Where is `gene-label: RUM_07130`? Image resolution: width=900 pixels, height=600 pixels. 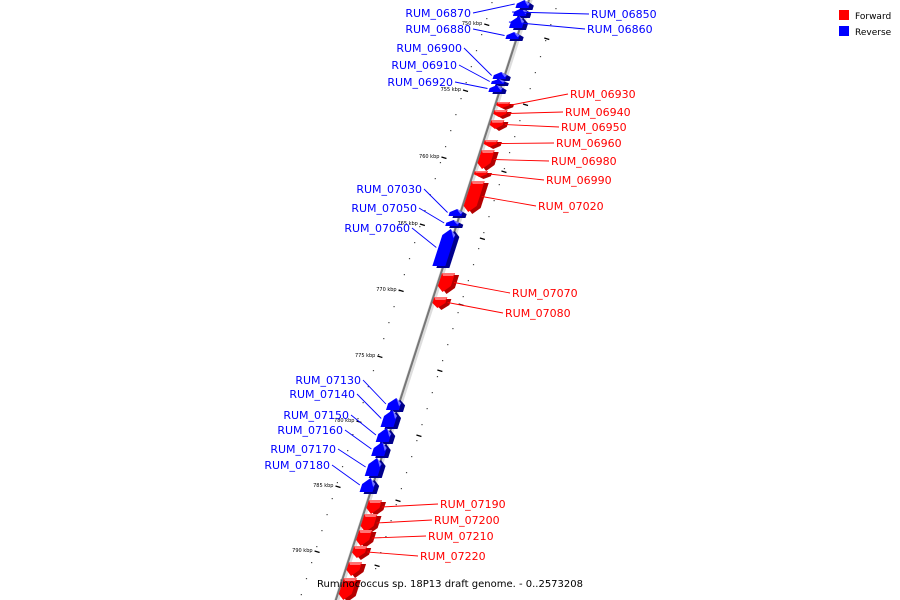
gene-label: RUM_07130 is located at coordinates (328, 380).